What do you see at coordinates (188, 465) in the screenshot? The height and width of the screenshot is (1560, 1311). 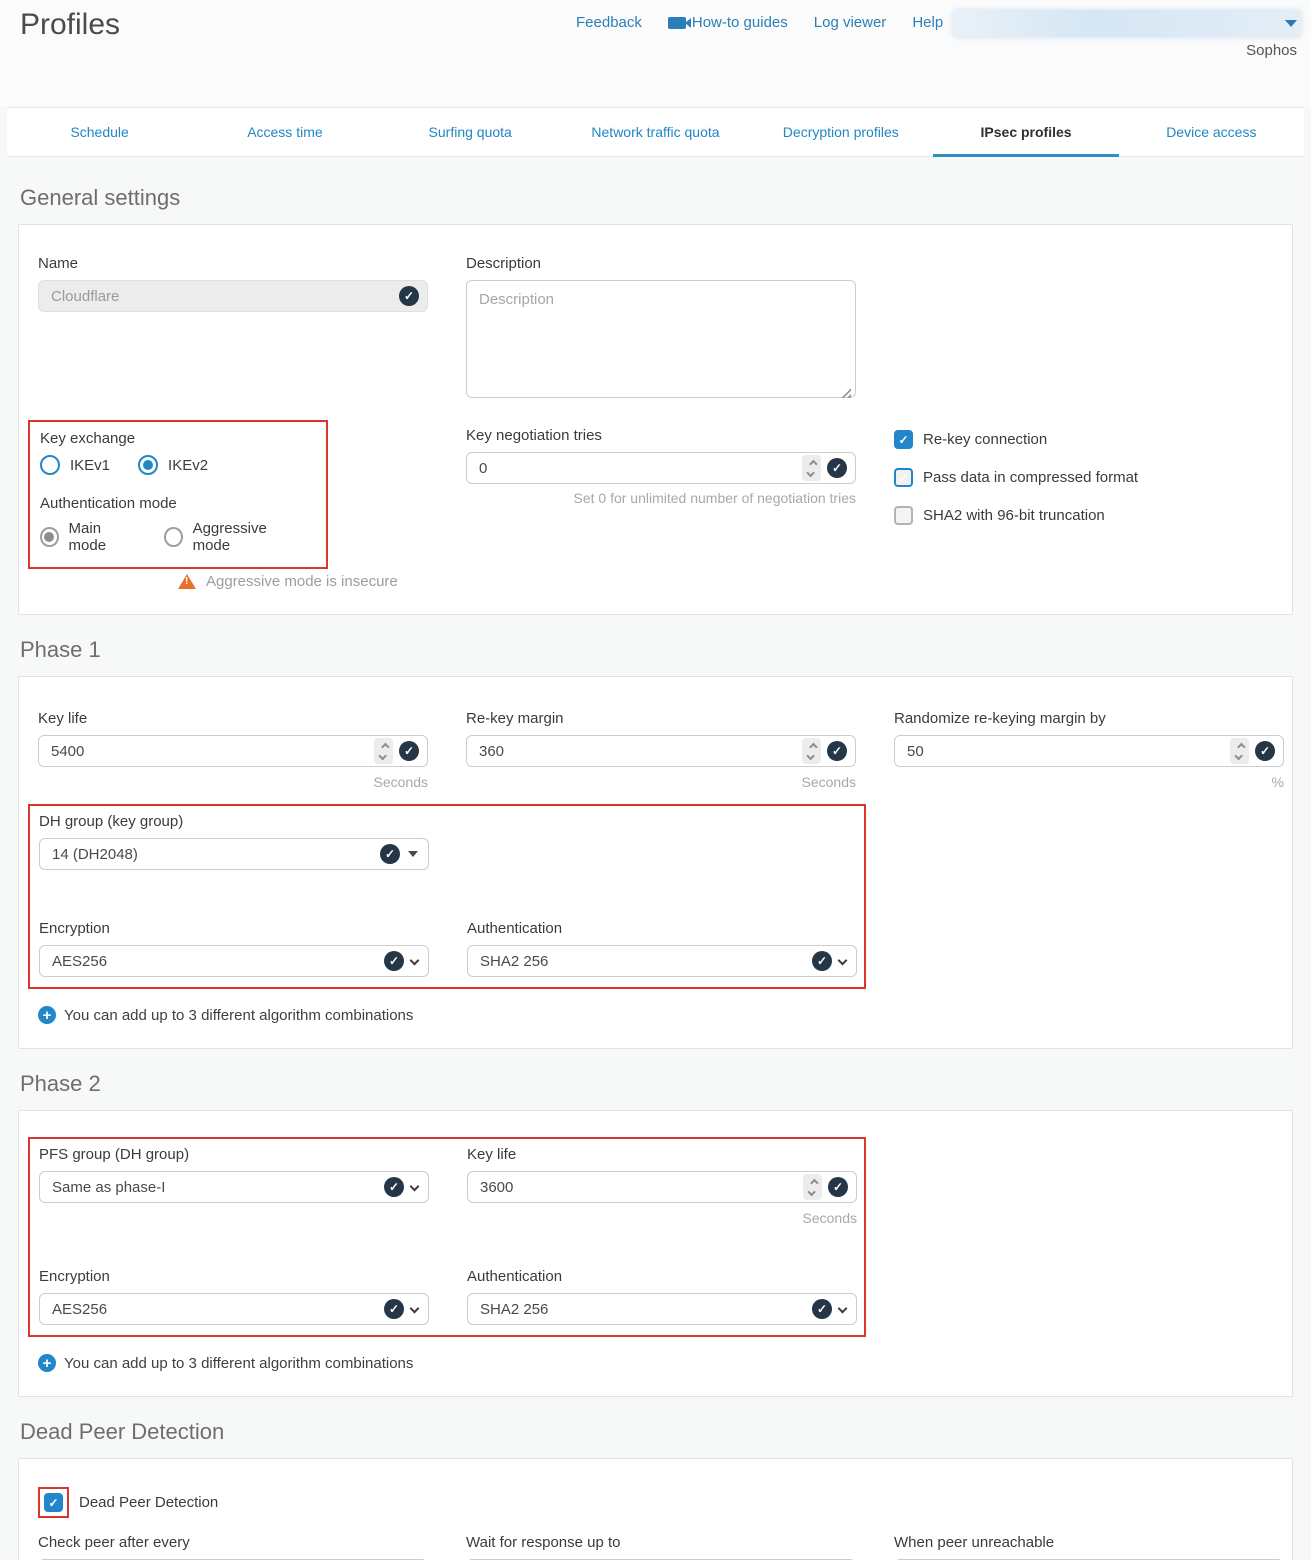 I see `ikev2-label: IKEv2` at bounding box center [188, 465].